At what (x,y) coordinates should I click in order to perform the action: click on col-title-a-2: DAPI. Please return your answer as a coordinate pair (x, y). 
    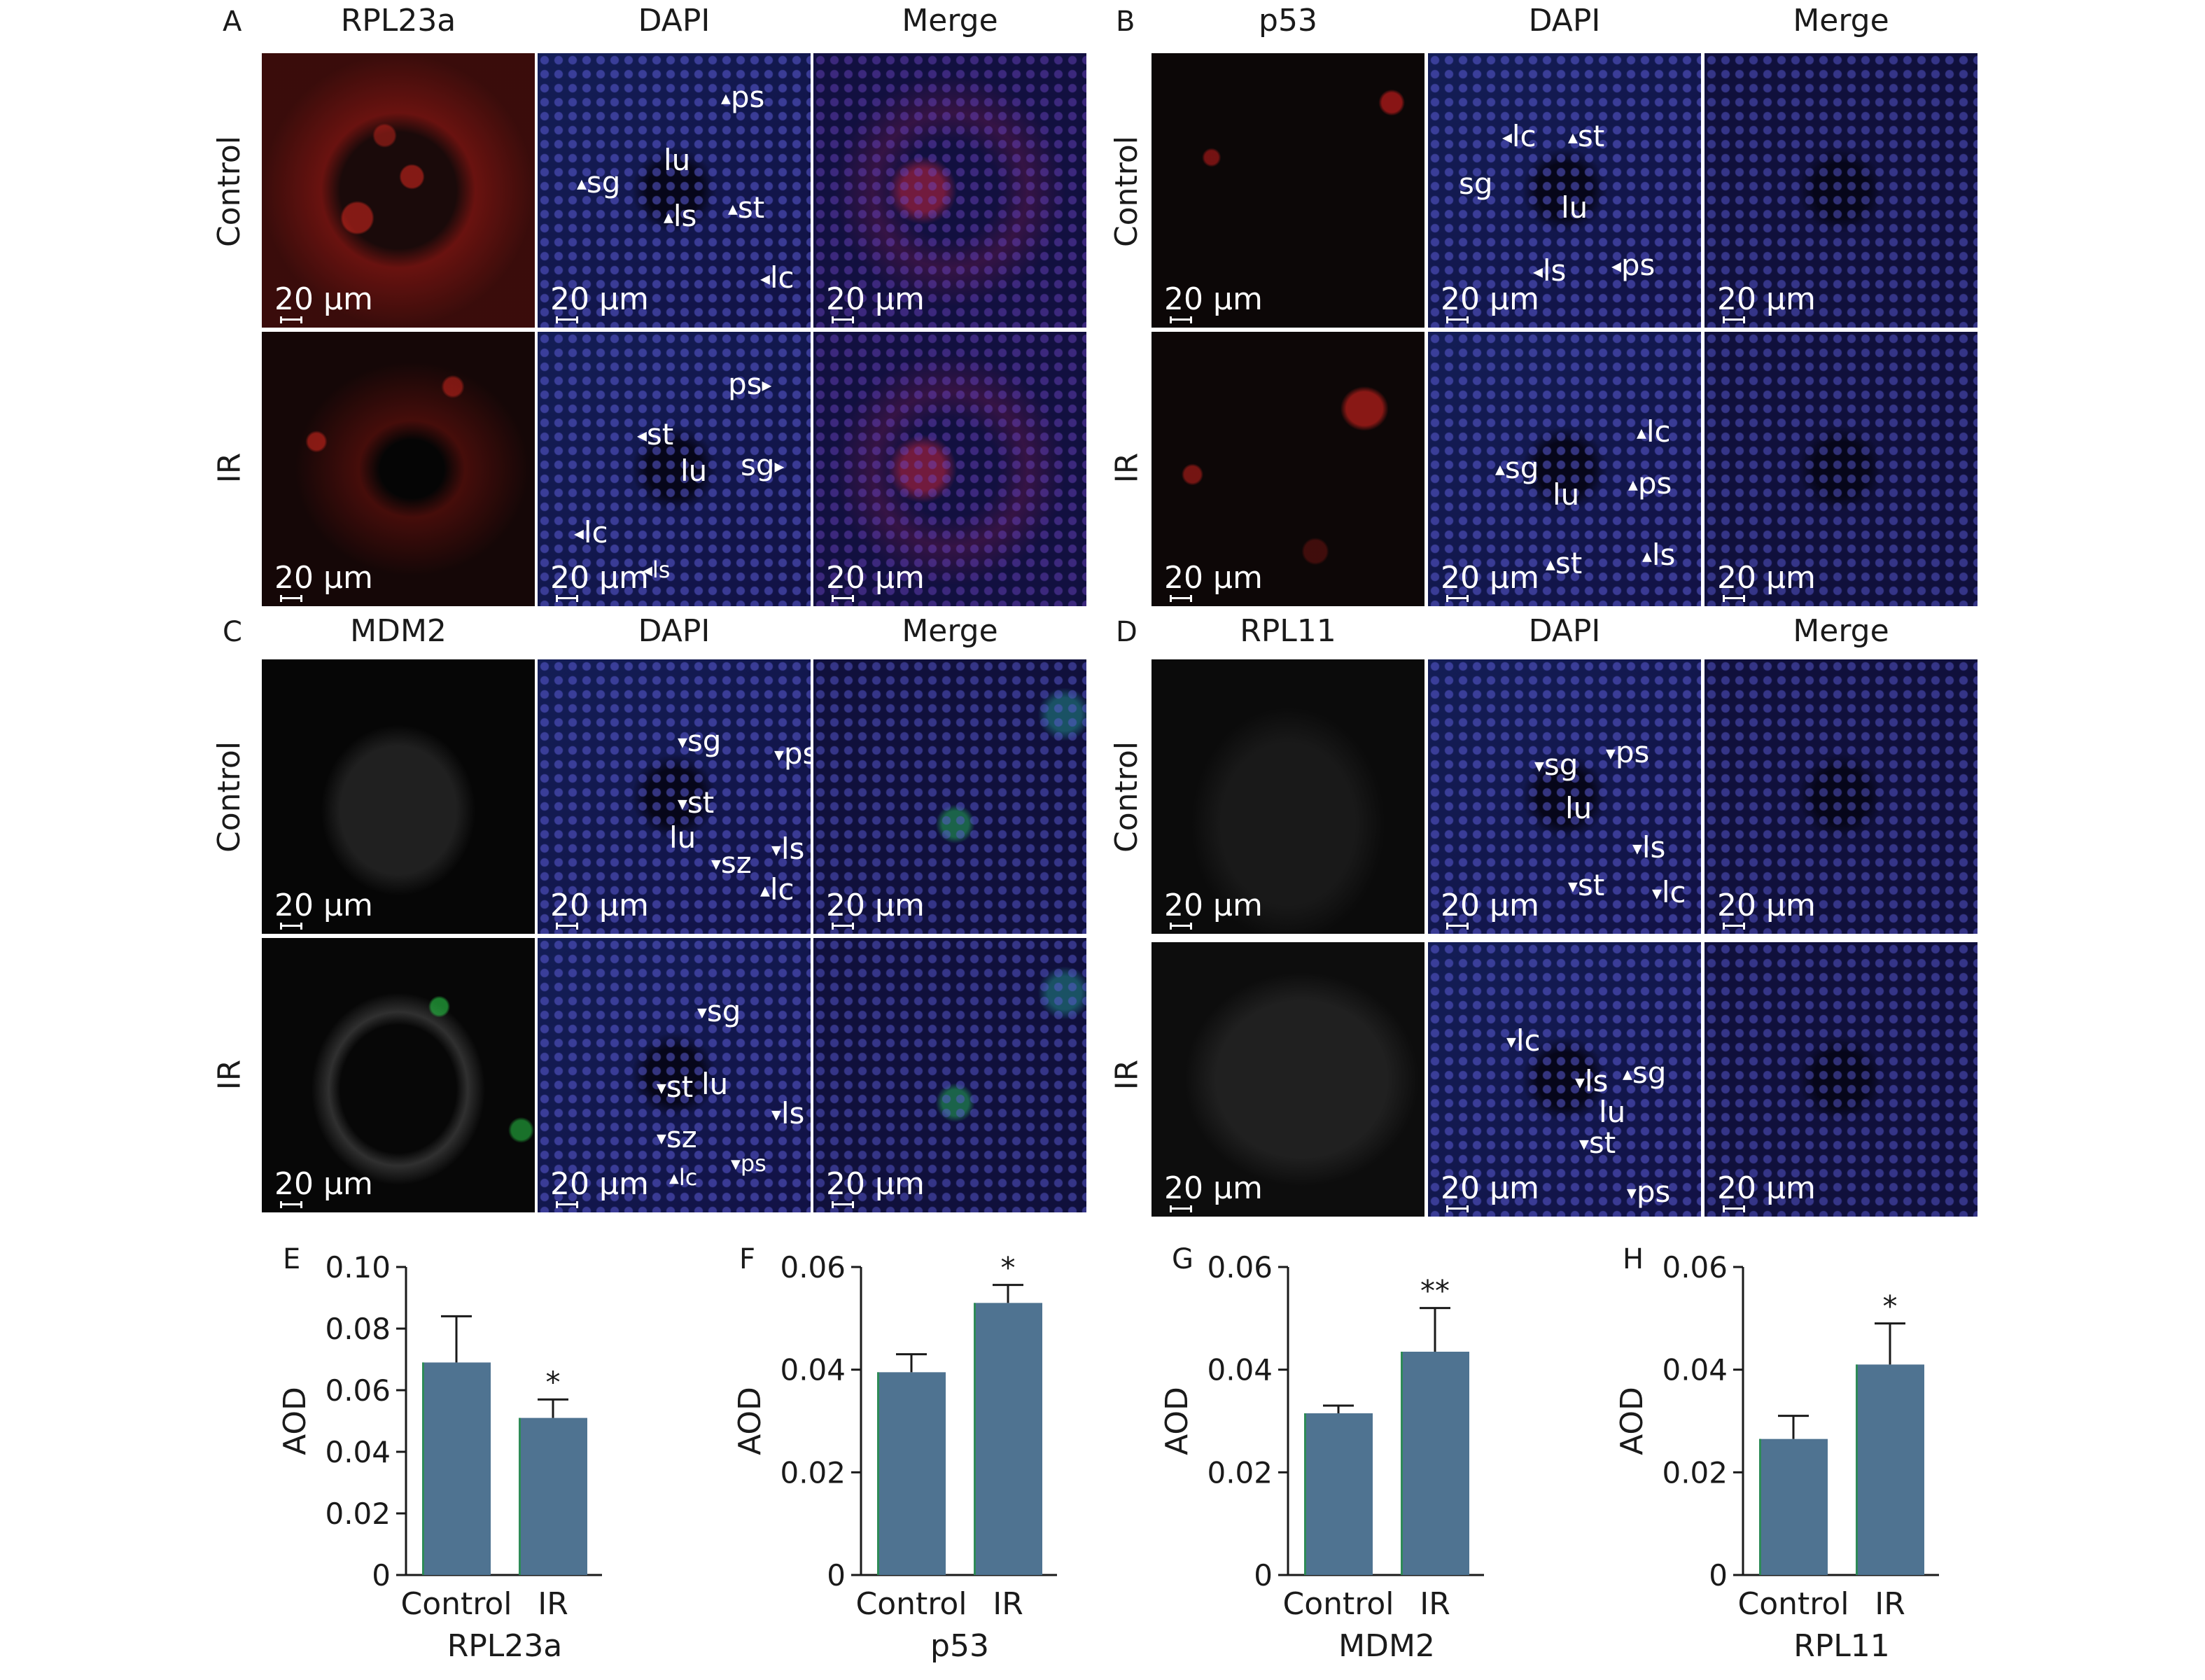
    Looking at the image, I should click on (674, 20).